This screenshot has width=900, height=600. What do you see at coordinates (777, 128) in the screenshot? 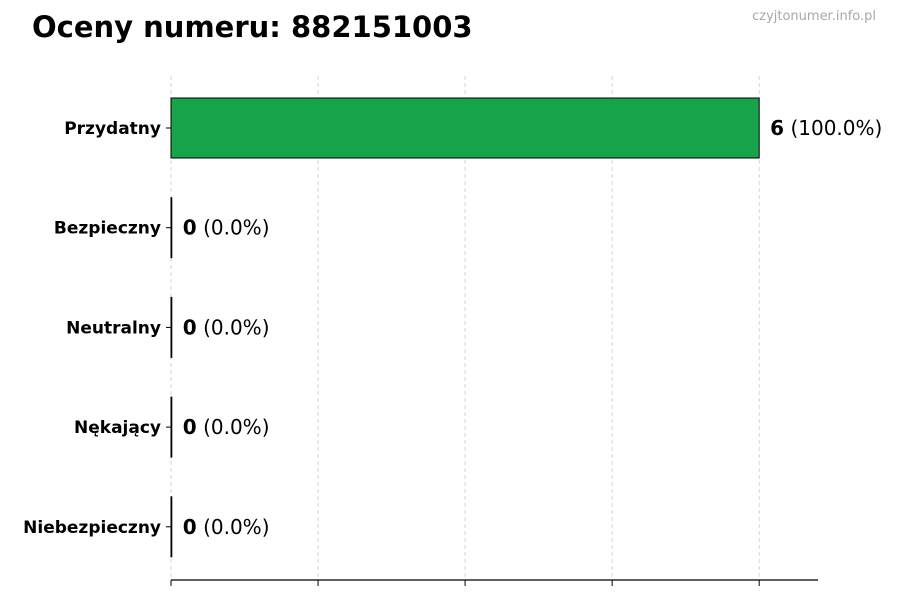
I see `data-label-count: 6` at bounding box center [777, 128].